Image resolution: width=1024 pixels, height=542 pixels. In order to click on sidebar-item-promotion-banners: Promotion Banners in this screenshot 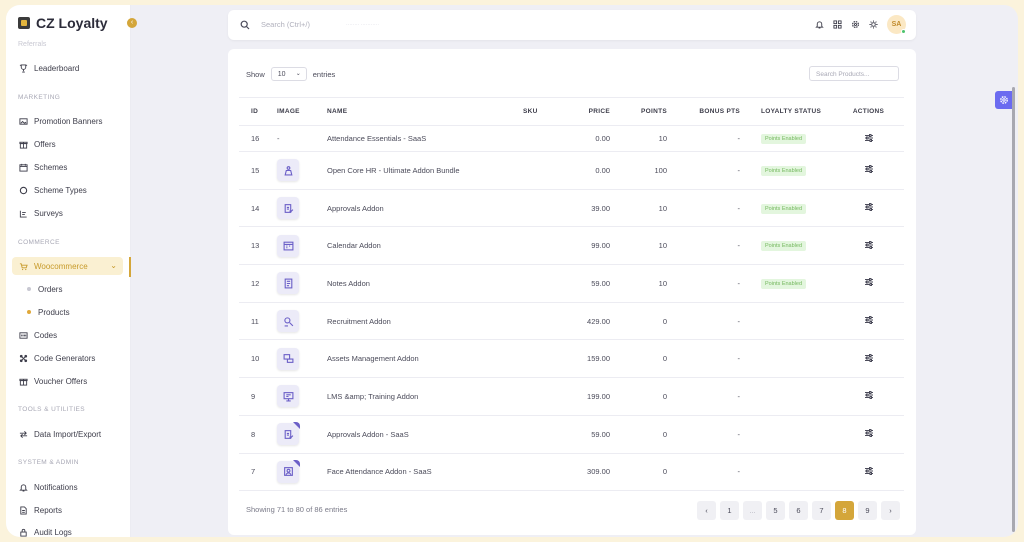, I will do `click(67, 121)`.